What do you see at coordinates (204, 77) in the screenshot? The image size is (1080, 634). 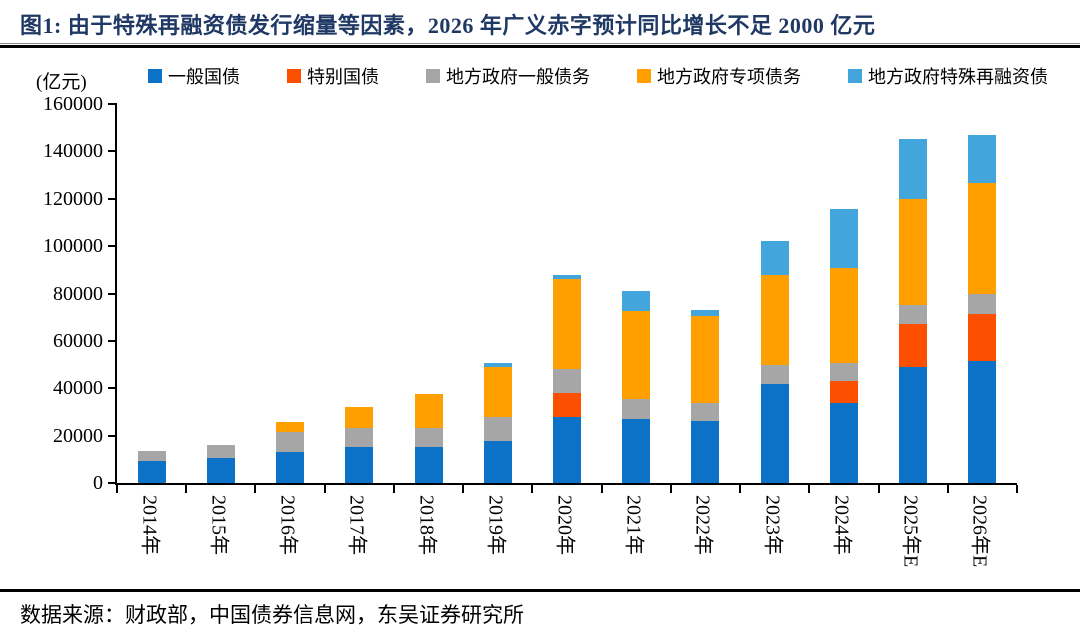 I see `legend-label: 一般国债` at bounding box center [204, 77].